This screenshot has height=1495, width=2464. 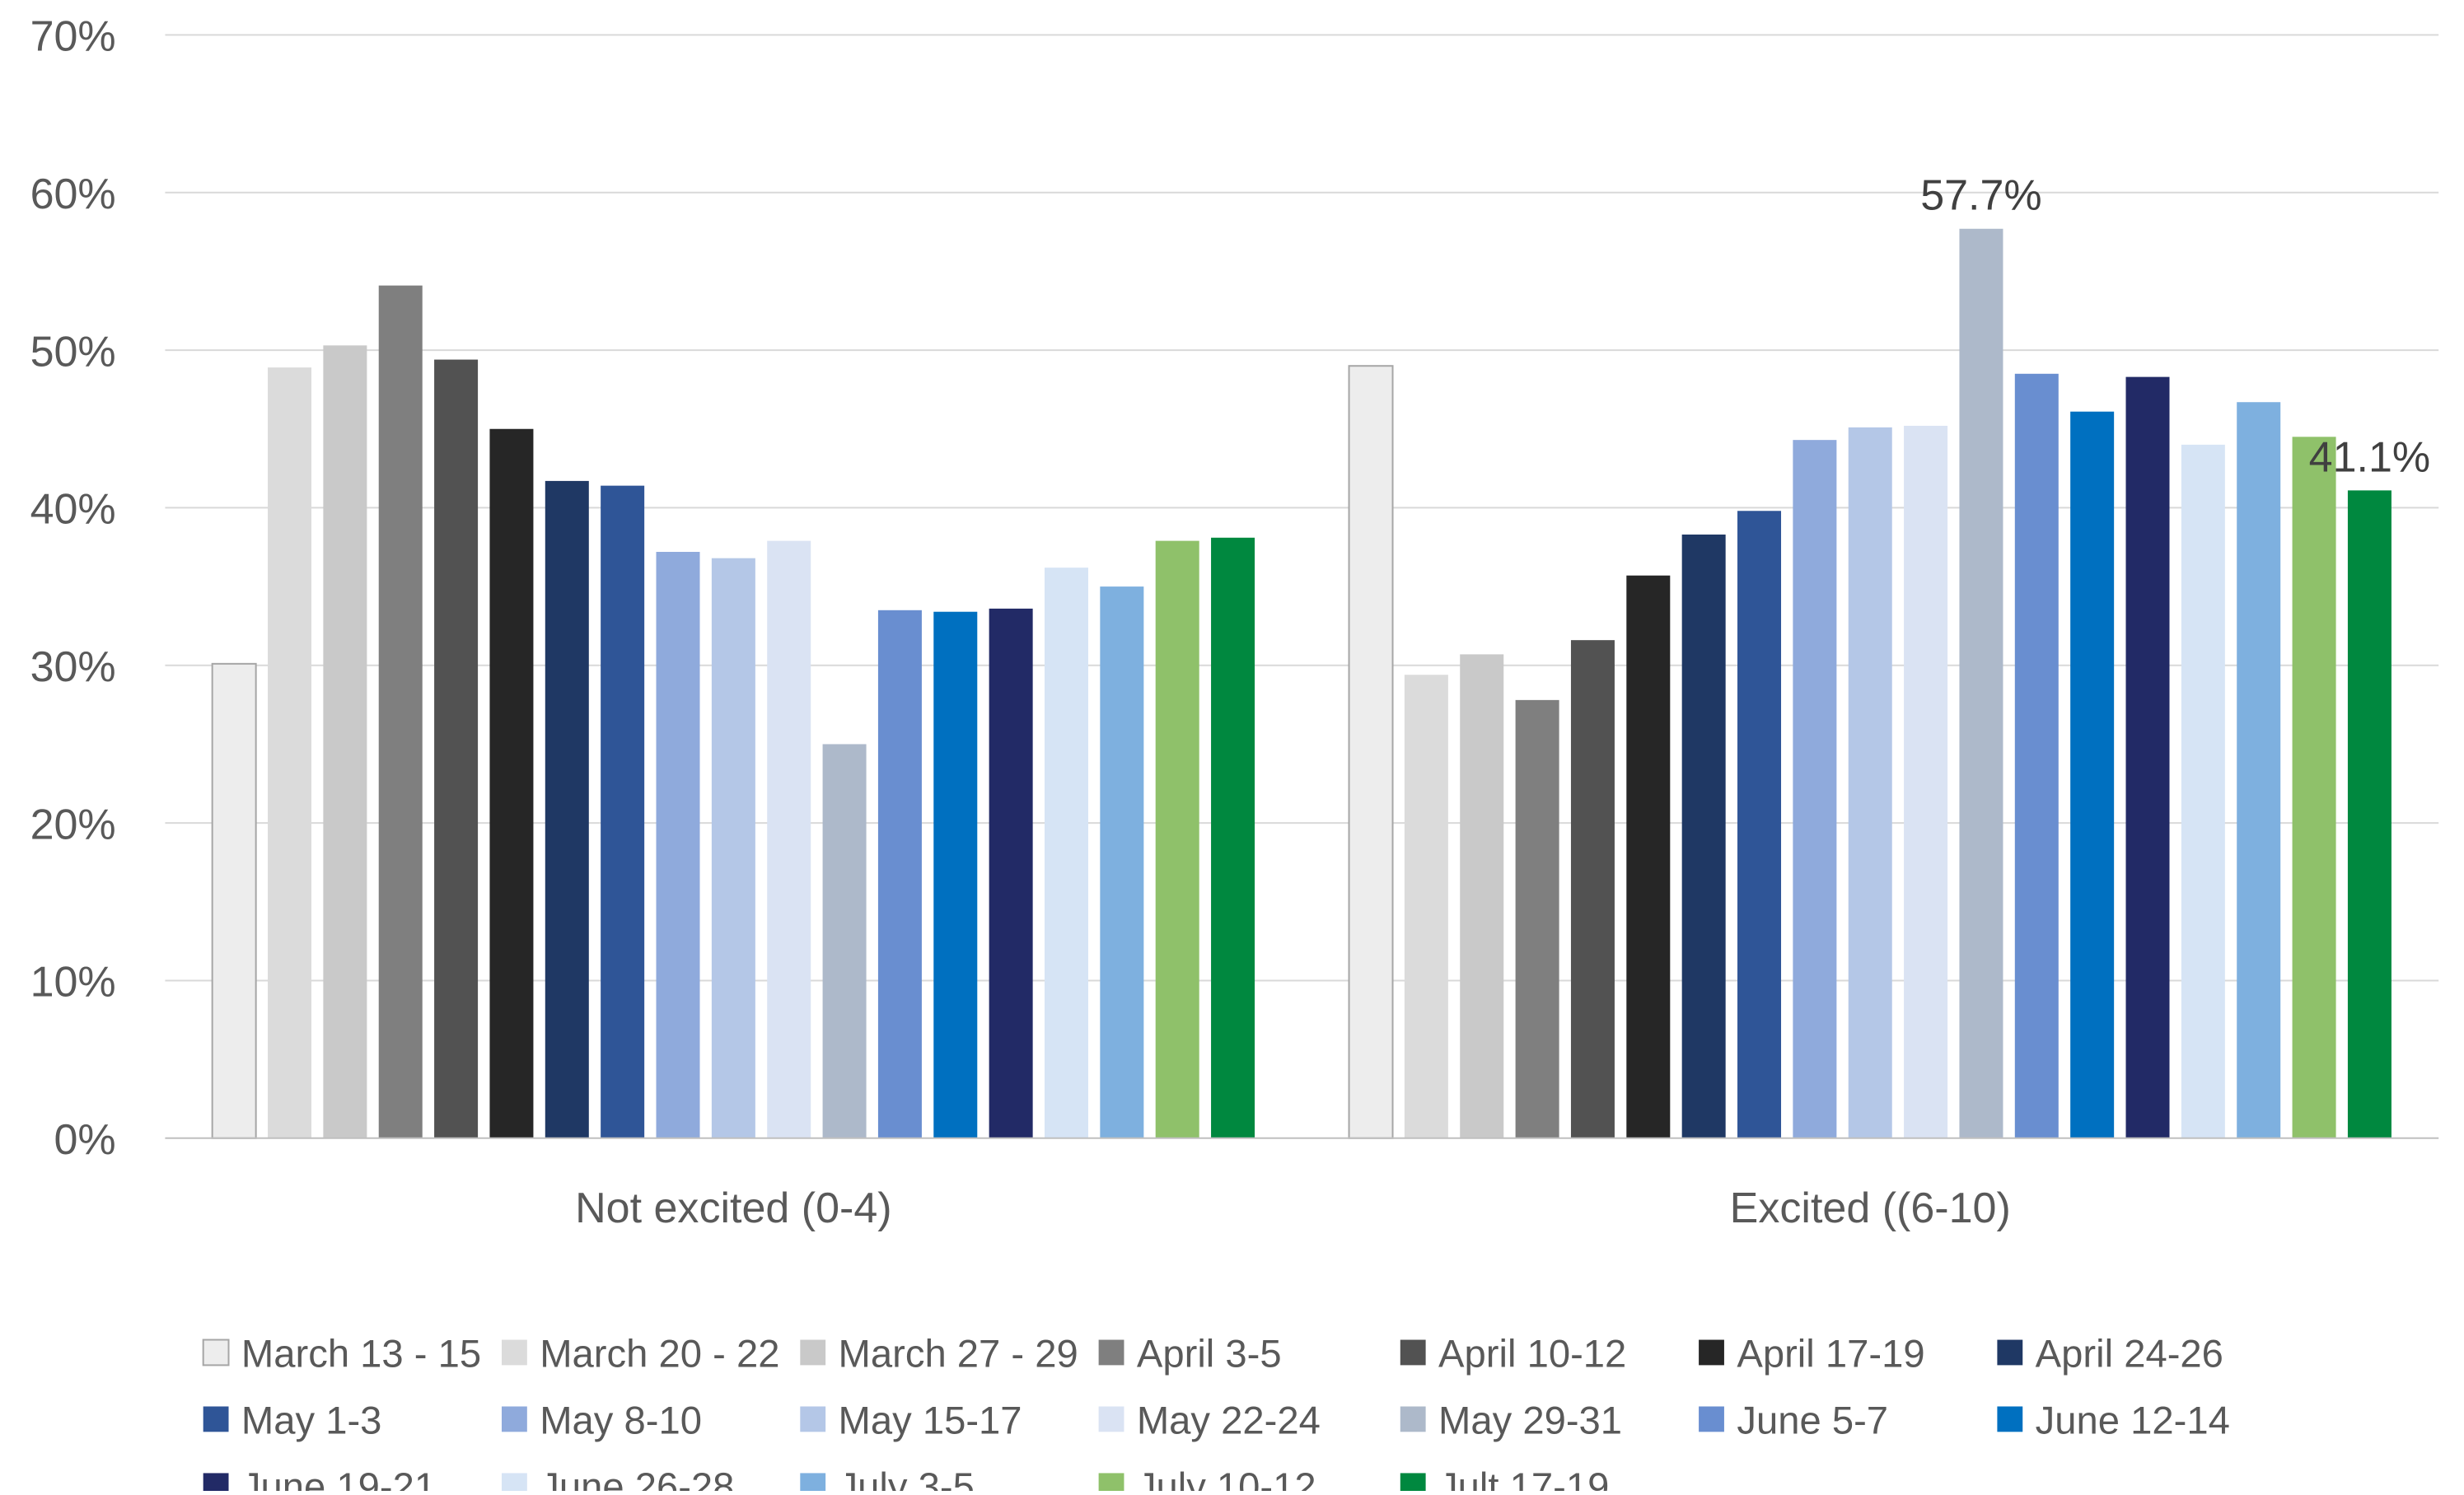 I want to click on legend-item: April 17-19, so click(x=1812, y=1354).